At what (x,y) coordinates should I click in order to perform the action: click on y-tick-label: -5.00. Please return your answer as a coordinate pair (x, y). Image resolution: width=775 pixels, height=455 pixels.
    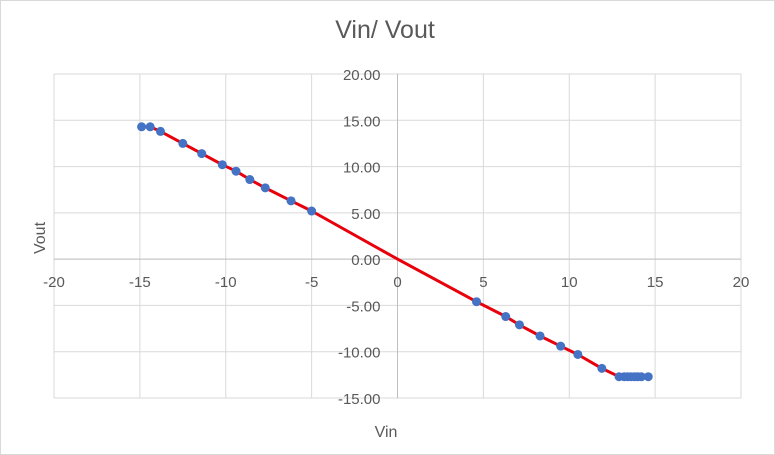
    Looking at the image, I should click on (363, 306).